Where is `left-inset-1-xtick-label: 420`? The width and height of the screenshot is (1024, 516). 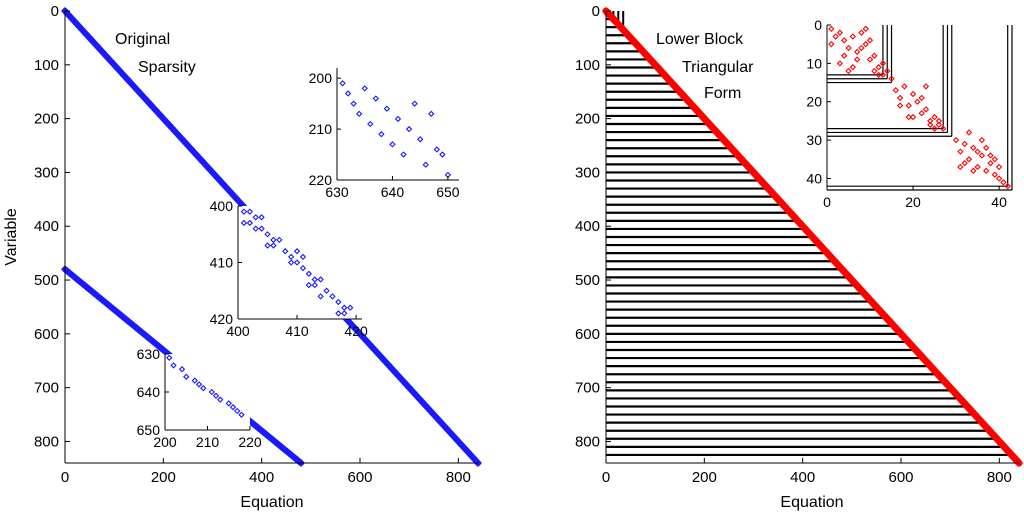 left-inset-1-xtick-label: 420 is located at coordinates (356, 331).